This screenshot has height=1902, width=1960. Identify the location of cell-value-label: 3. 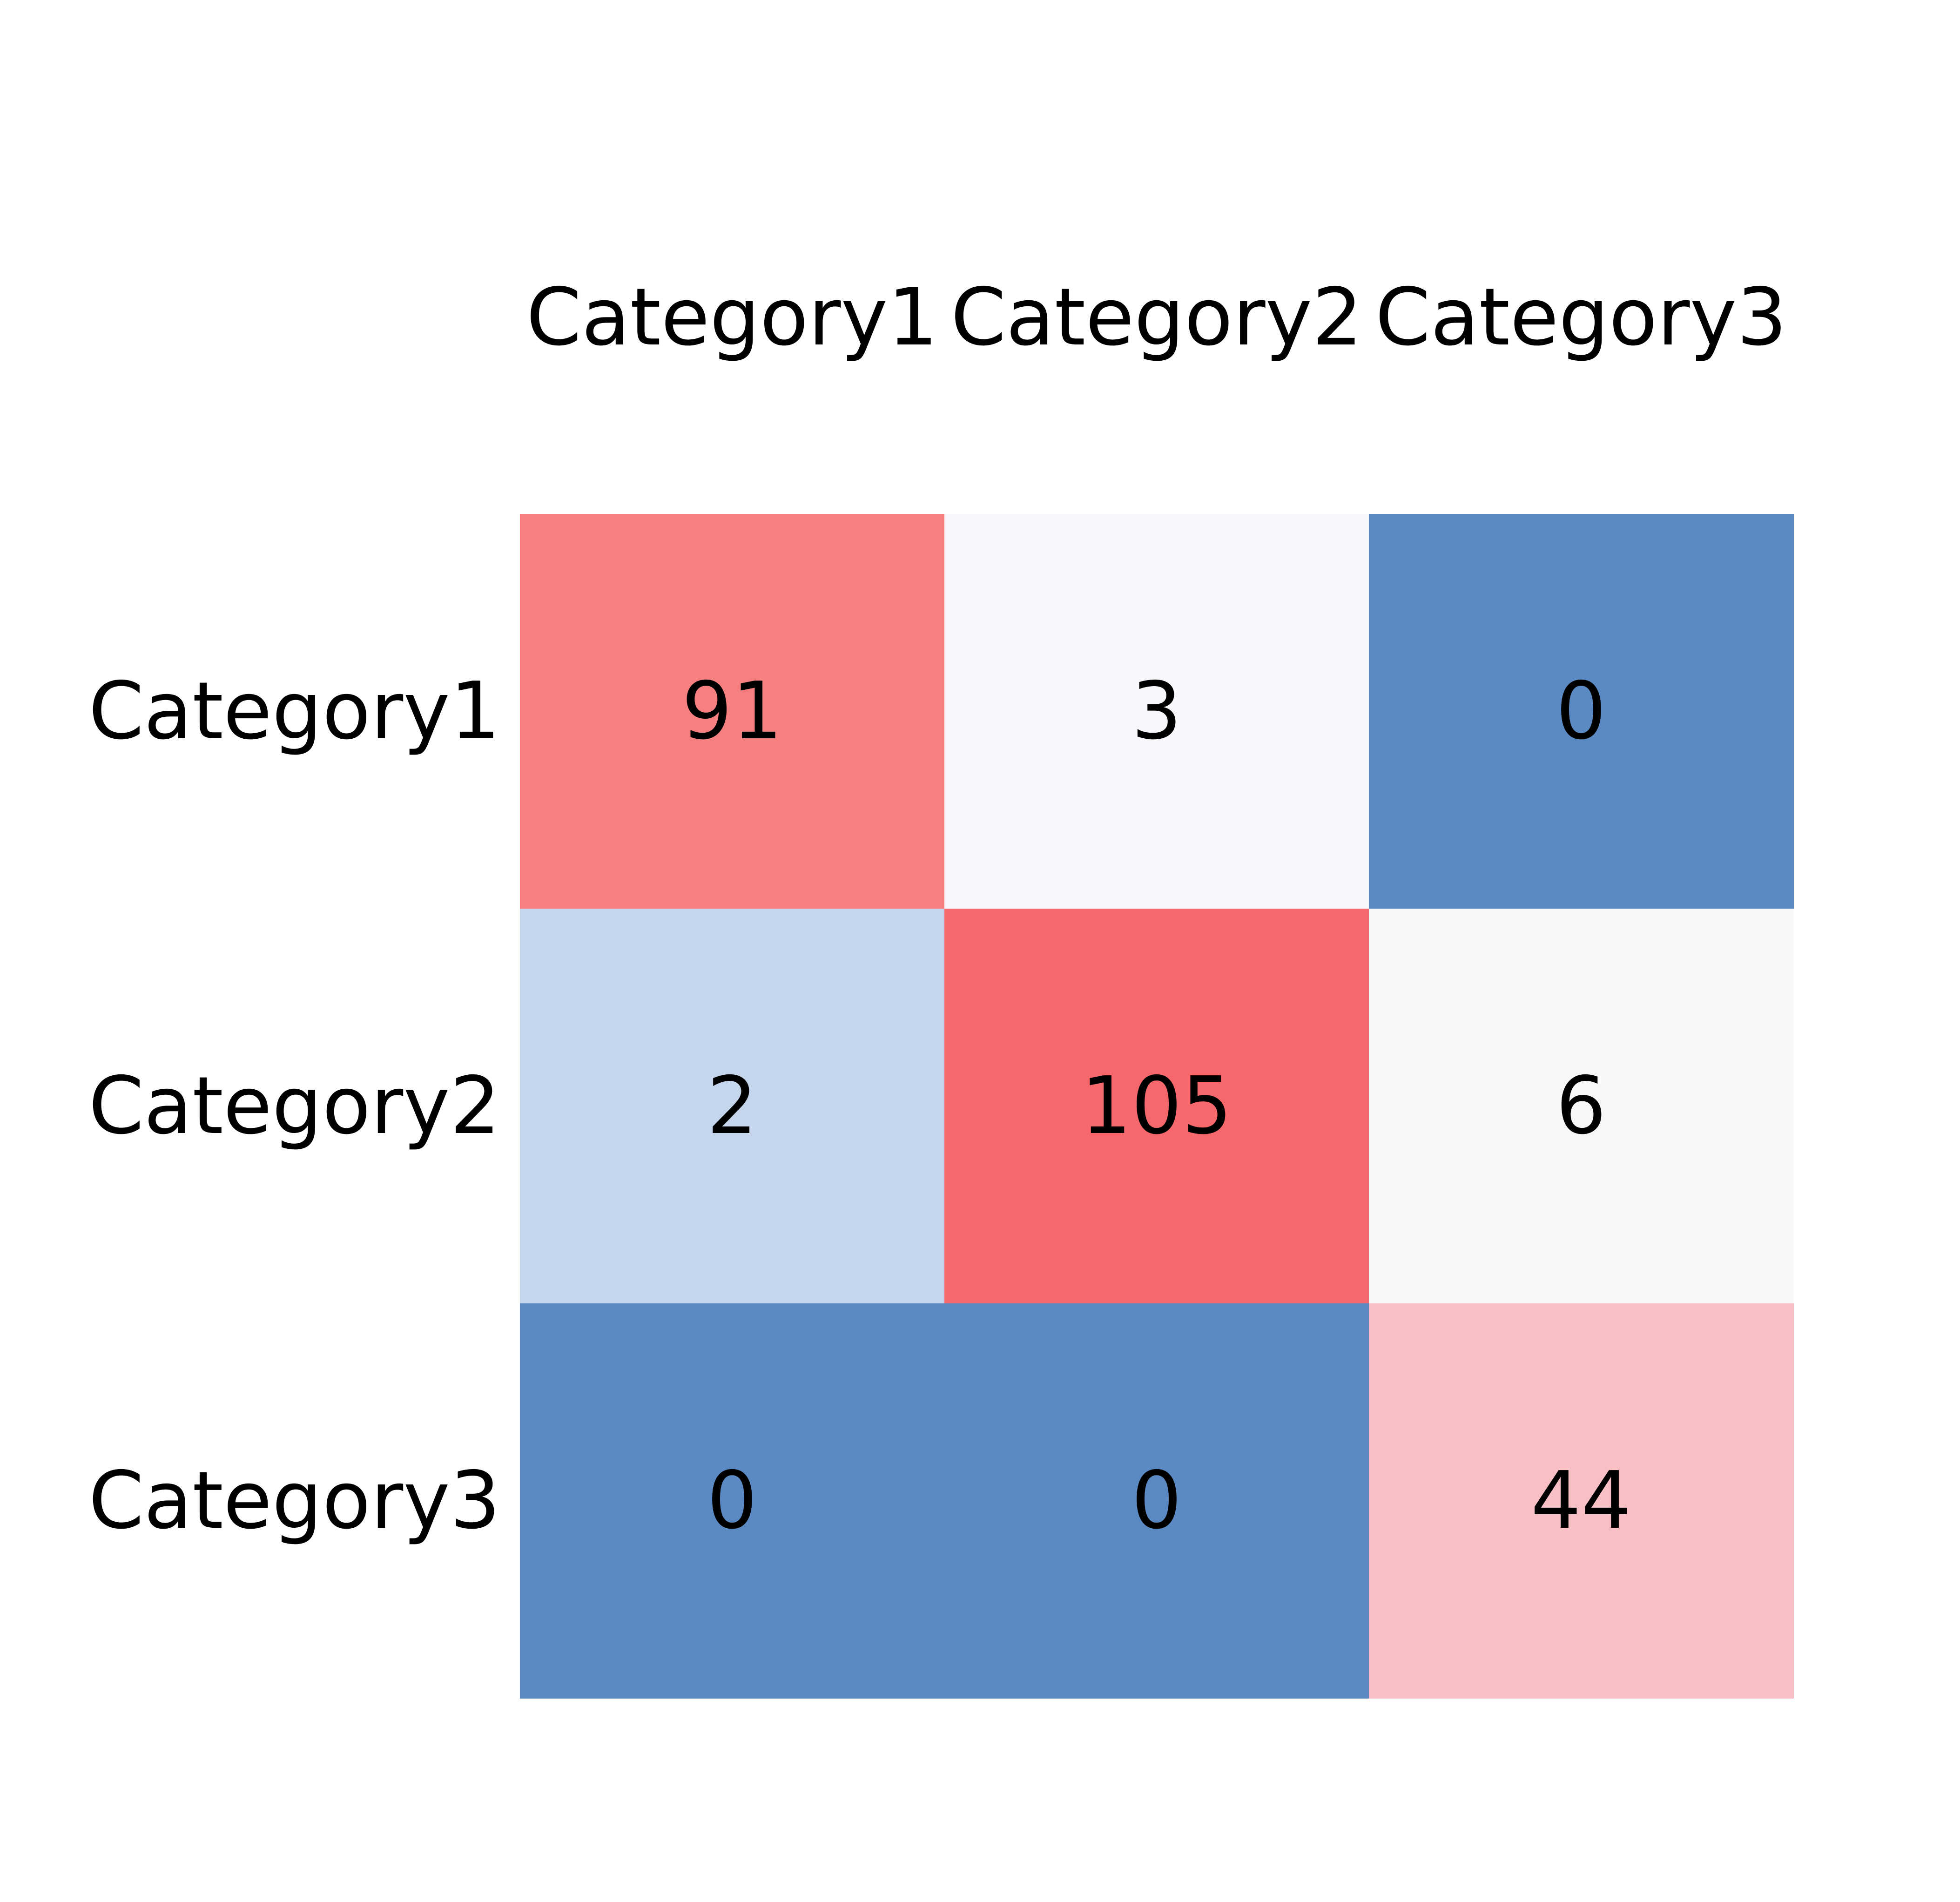
(1157, 711).